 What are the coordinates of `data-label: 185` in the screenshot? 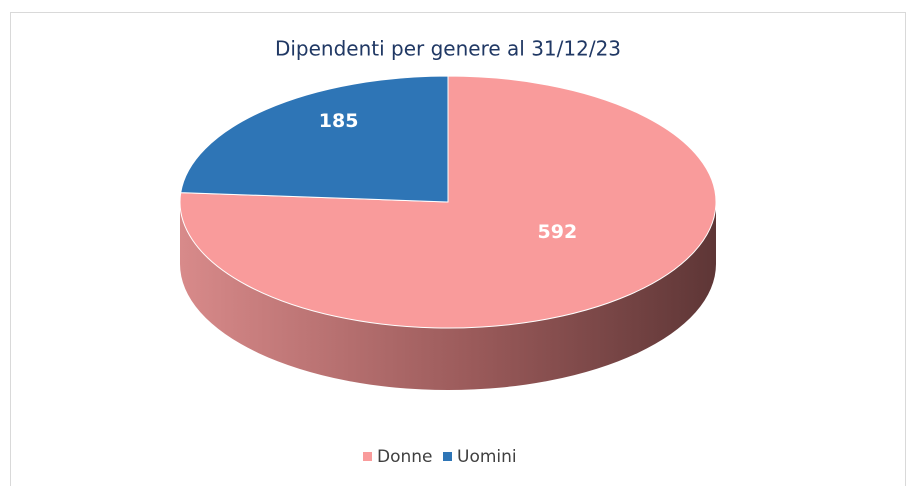 It's located at (339, 121).